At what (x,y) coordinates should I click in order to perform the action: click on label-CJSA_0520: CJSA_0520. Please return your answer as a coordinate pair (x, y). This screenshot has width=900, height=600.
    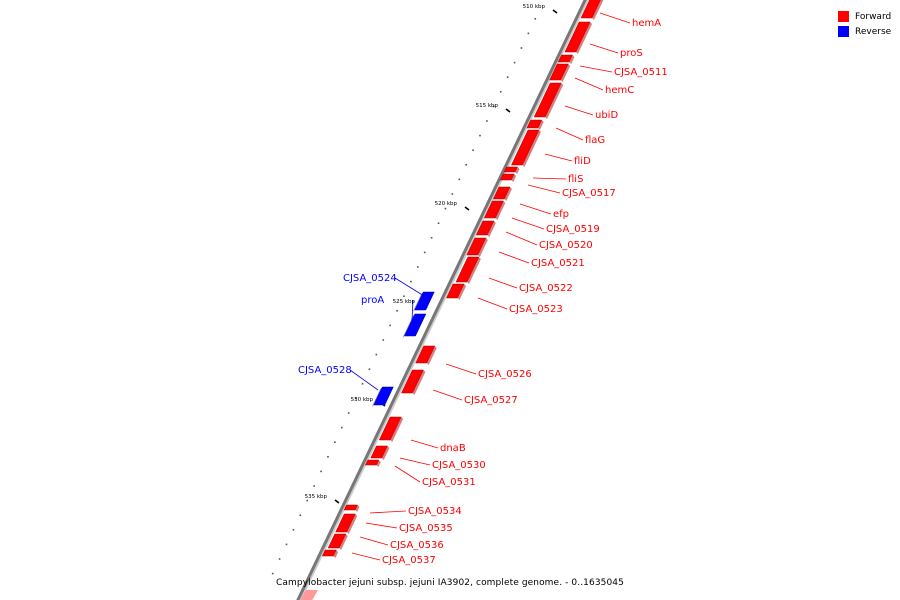
    Looking at the image, I should click on (566, 245).